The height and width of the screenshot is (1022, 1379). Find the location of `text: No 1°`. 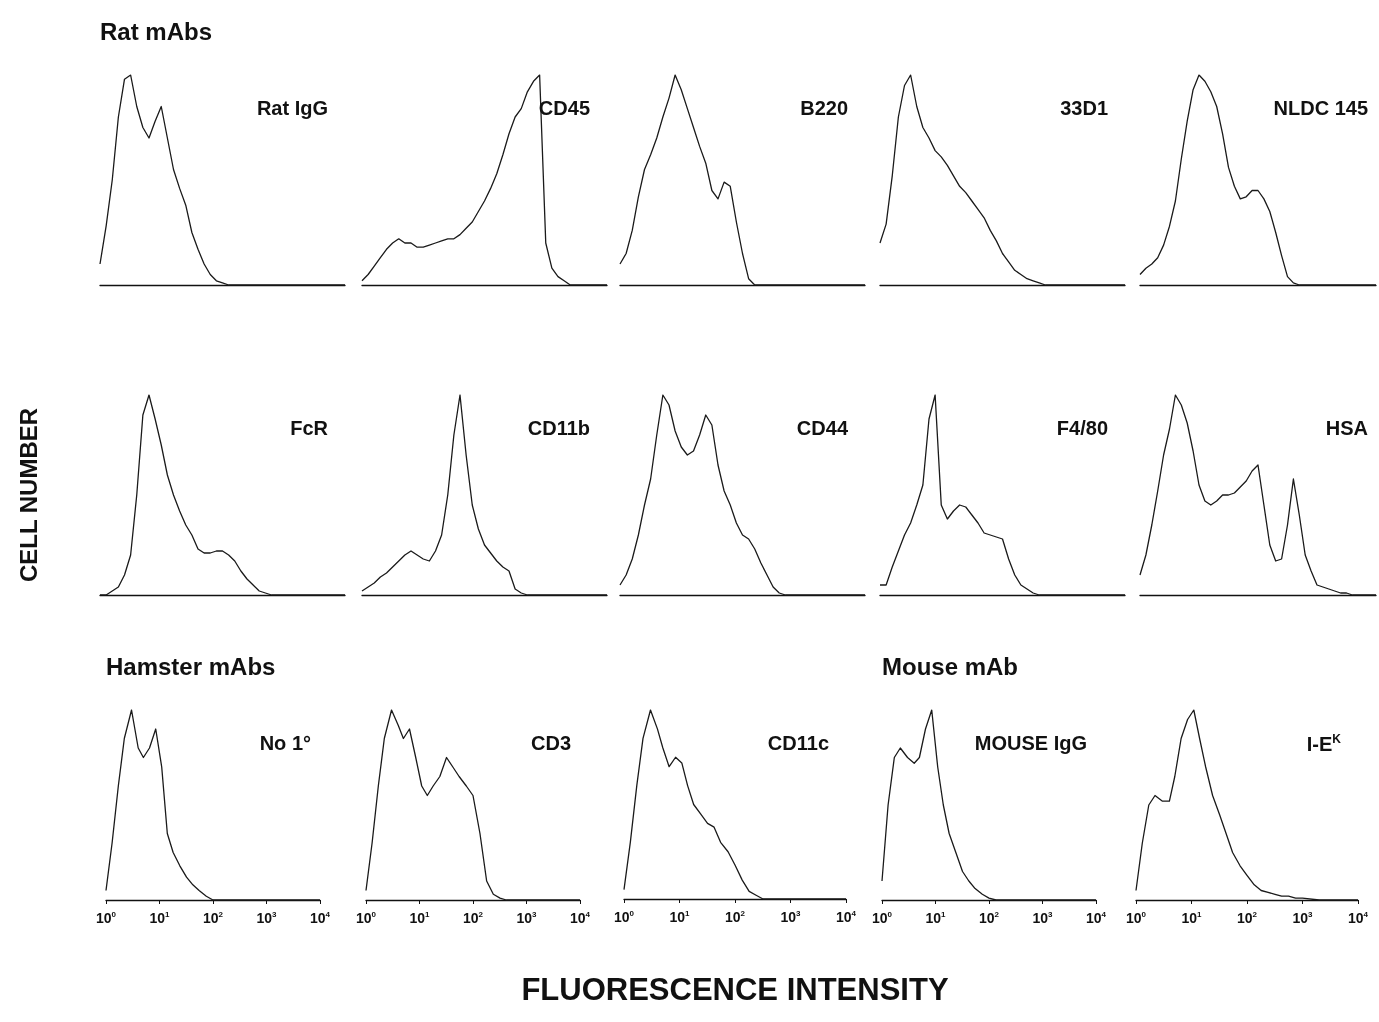

text: No 1° is located at coordinates (285, 743).